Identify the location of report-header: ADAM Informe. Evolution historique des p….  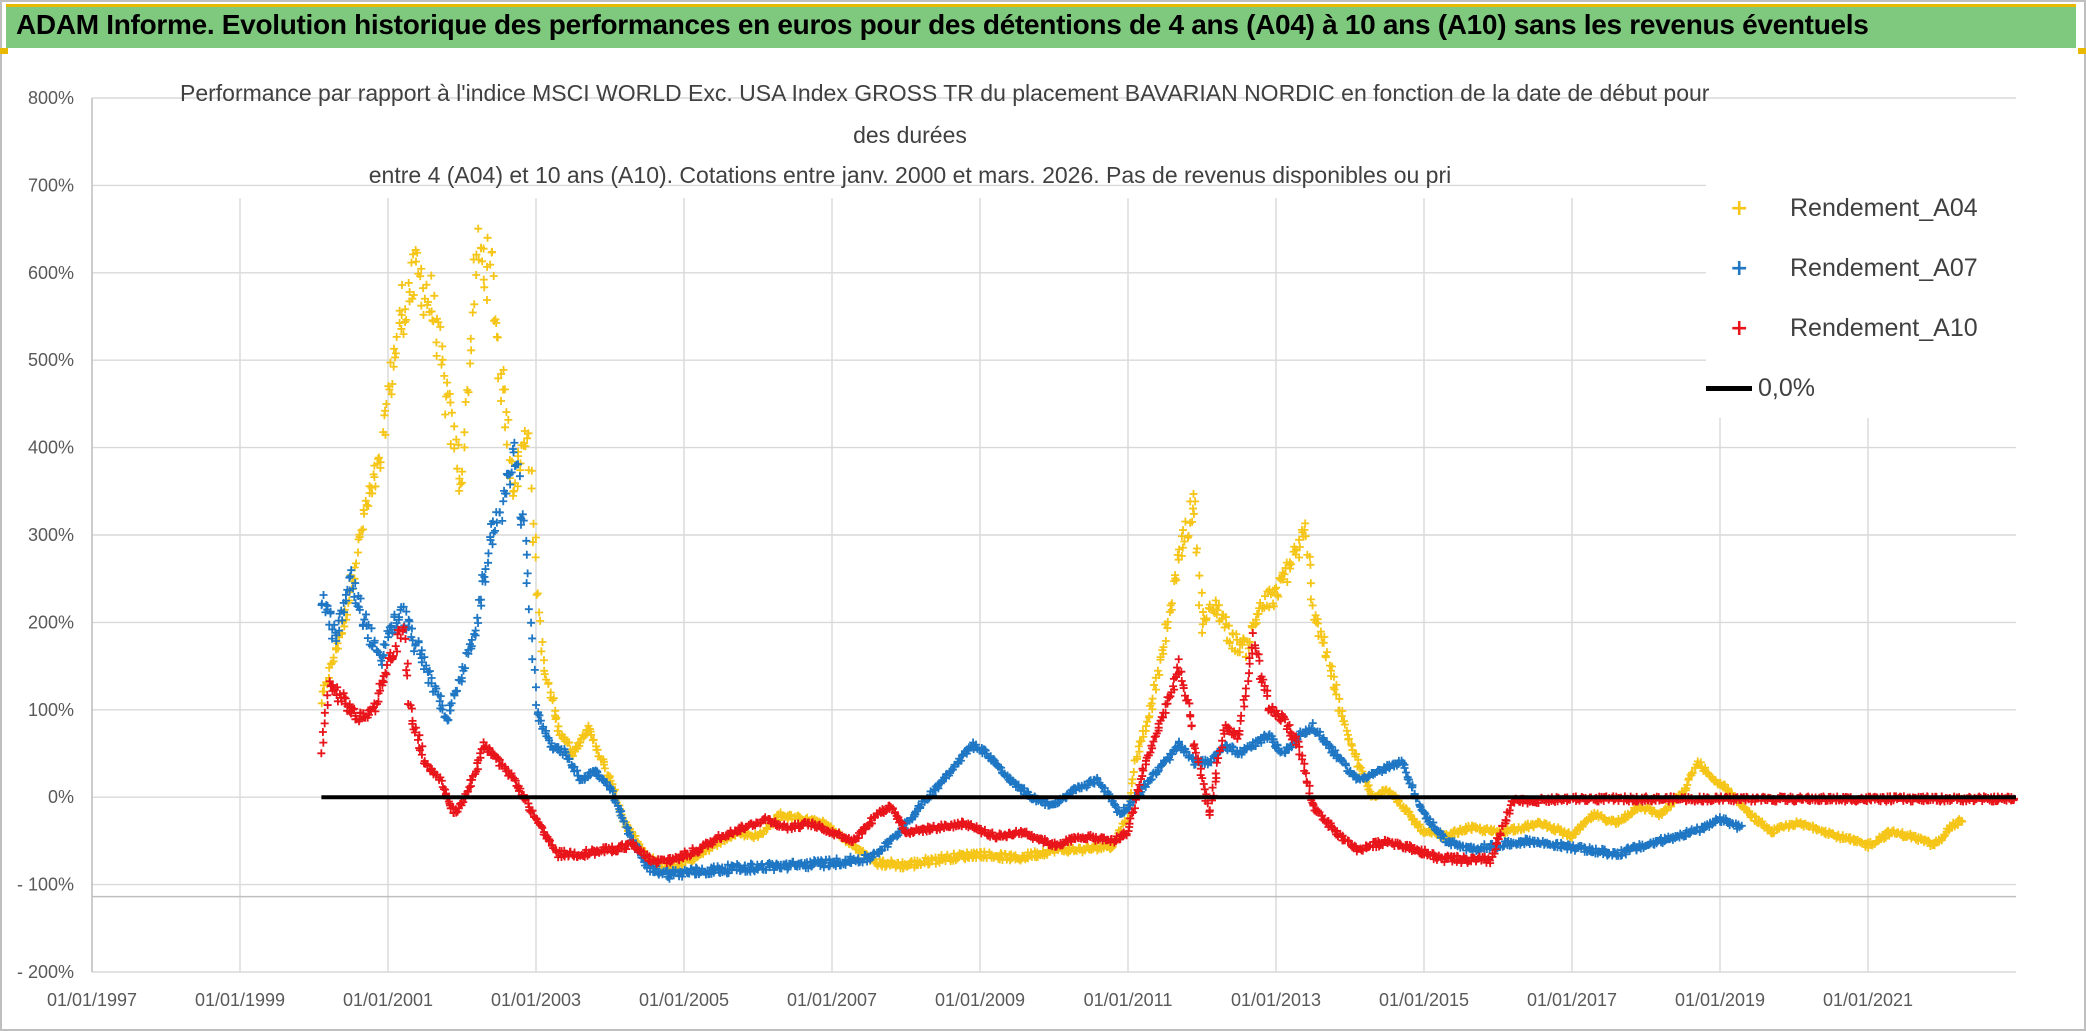
(1041, 26).